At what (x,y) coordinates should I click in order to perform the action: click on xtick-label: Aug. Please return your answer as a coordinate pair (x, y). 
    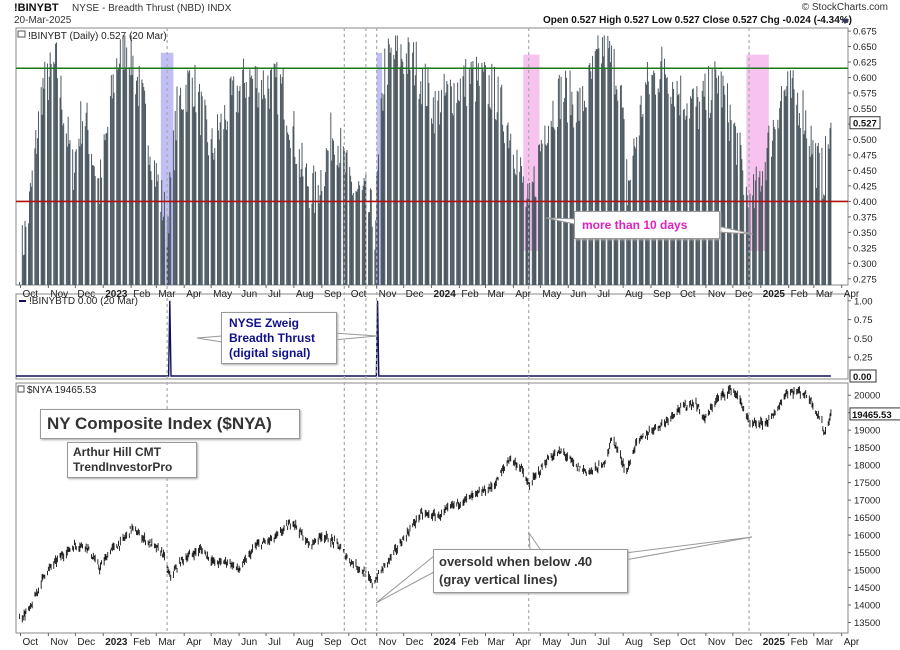
    Looking at the image, I should click on (305, 294).